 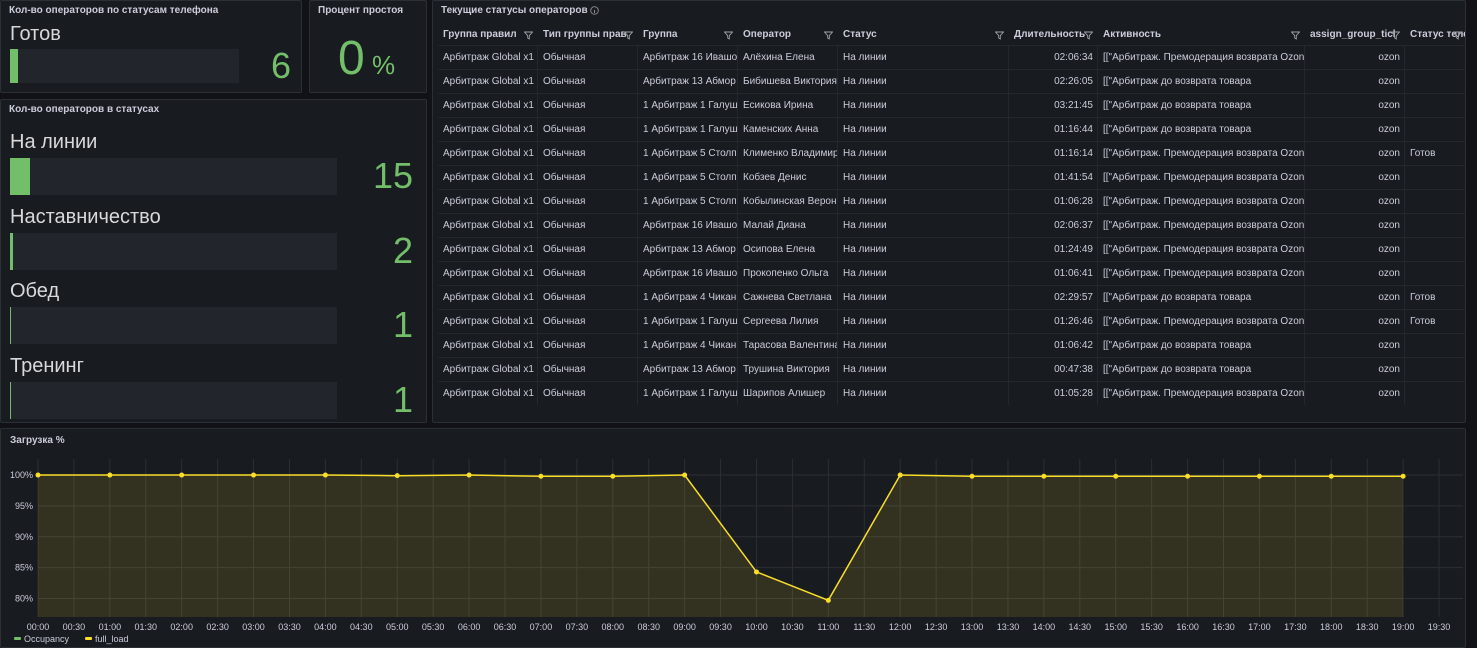 What do you see at coordinates (480, 34) in the screenshot?
I see `column-header: Группа правил` at bounding box center [480, 34].